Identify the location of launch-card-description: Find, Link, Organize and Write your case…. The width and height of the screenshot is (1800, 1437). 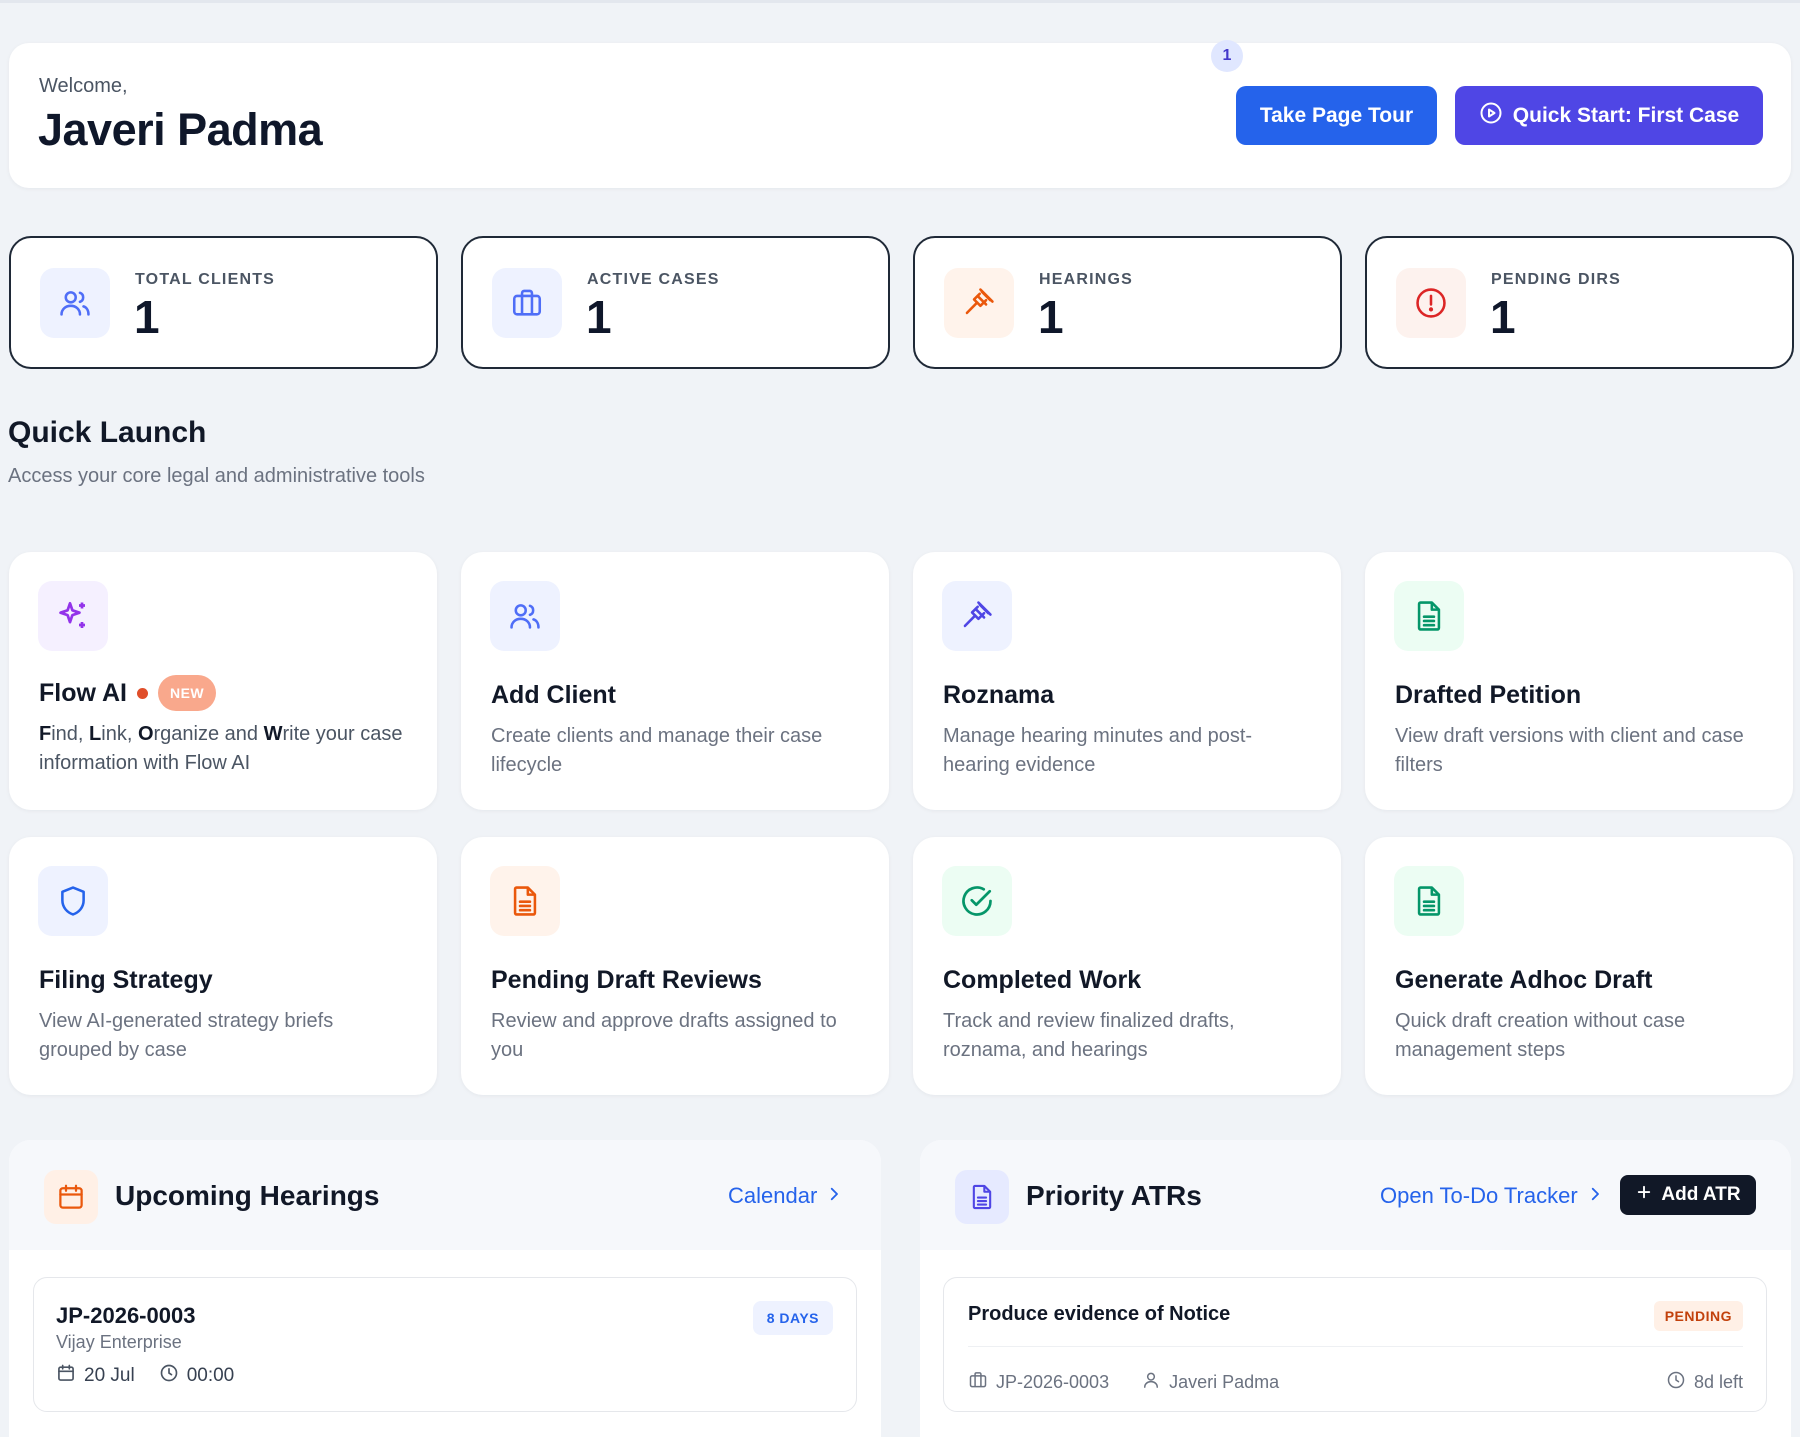
(221, 748).